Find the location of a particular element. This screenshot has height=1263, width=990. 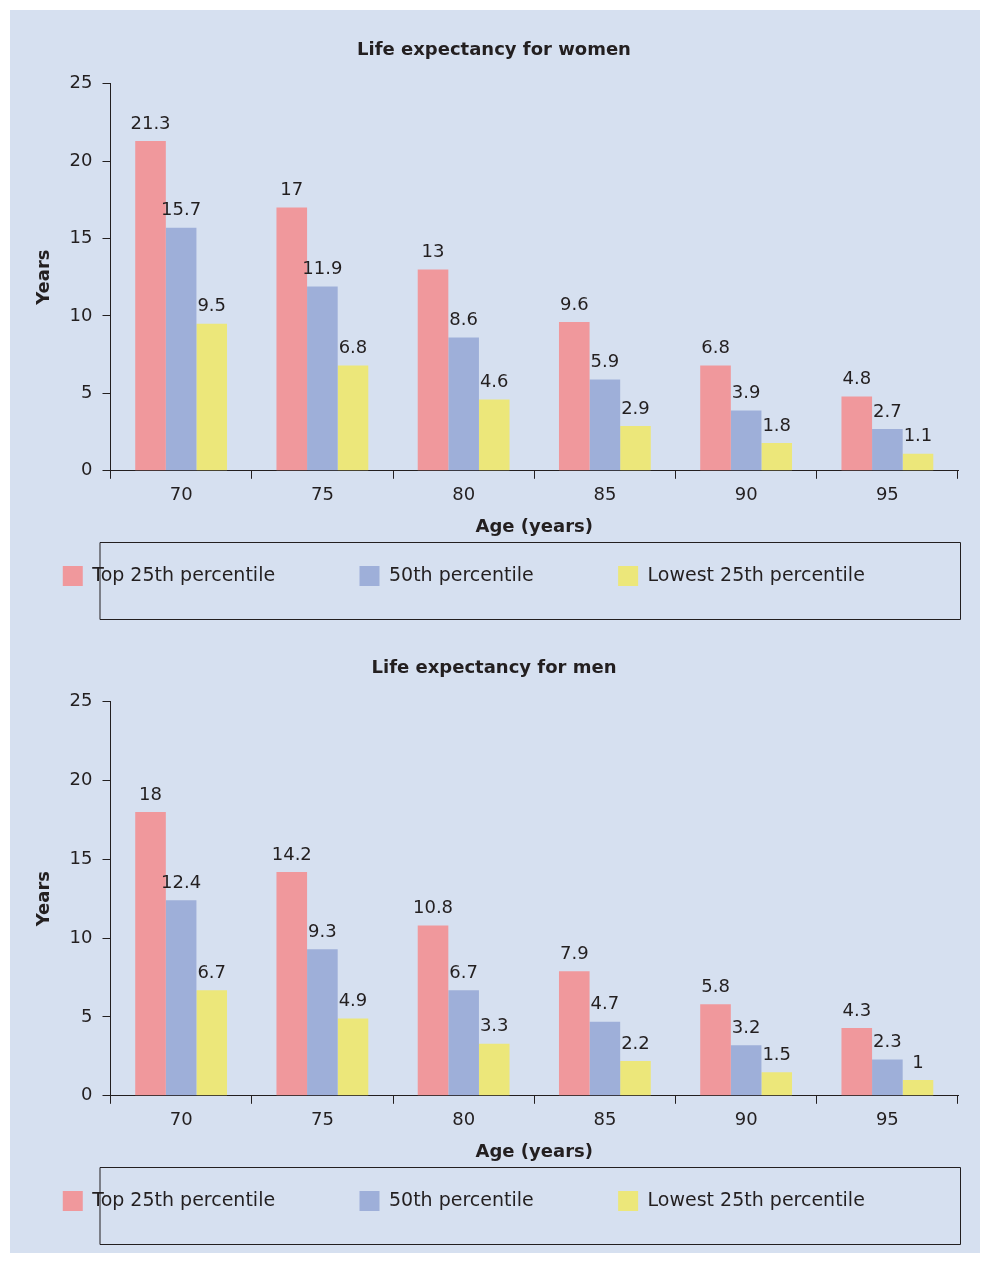

data-label: 14.2 is located at coordinates (291, 853).